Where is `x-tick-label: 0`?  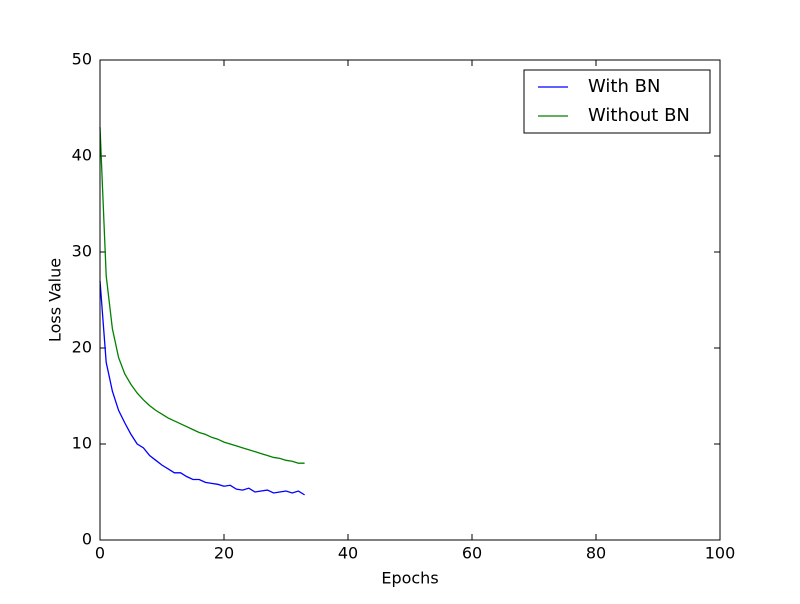
x-tick-label: 0 is located at coordinates (100, 553).